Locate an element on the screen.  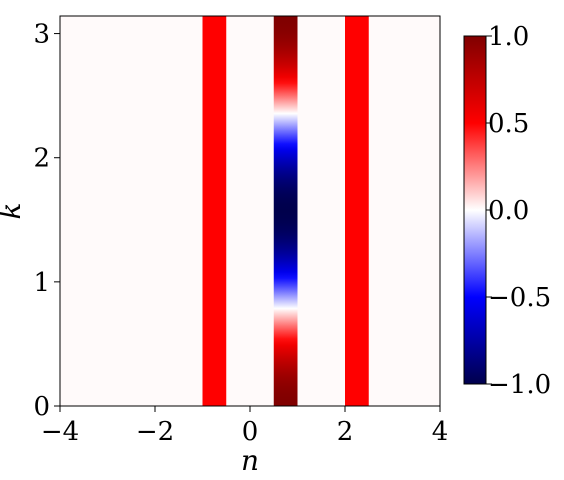
x-tick-label: 4 is located at coordinates (440, 432).